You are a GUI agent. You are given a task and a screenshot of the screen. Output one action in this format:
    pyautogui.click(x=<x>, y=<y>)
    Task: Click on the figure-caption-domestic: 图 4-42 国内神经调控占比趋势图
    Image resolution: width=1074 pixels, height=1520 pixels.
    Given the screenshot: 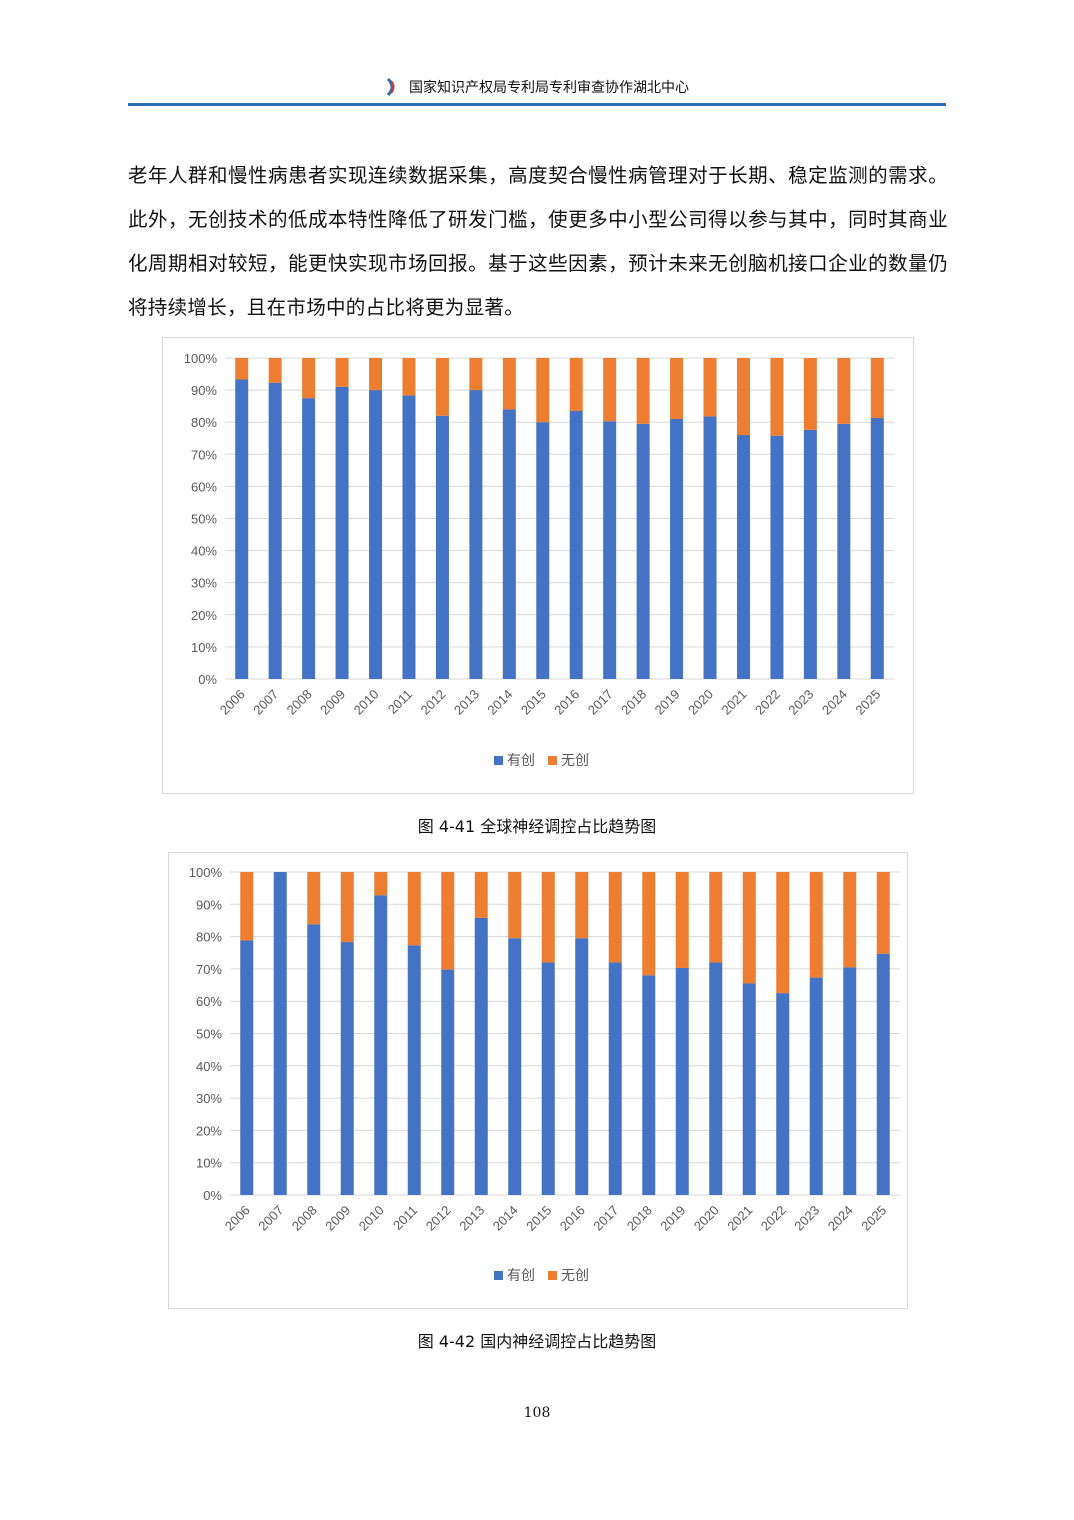 What is the action you would take?
    pyautogui.click(x=537, y=1341)
    